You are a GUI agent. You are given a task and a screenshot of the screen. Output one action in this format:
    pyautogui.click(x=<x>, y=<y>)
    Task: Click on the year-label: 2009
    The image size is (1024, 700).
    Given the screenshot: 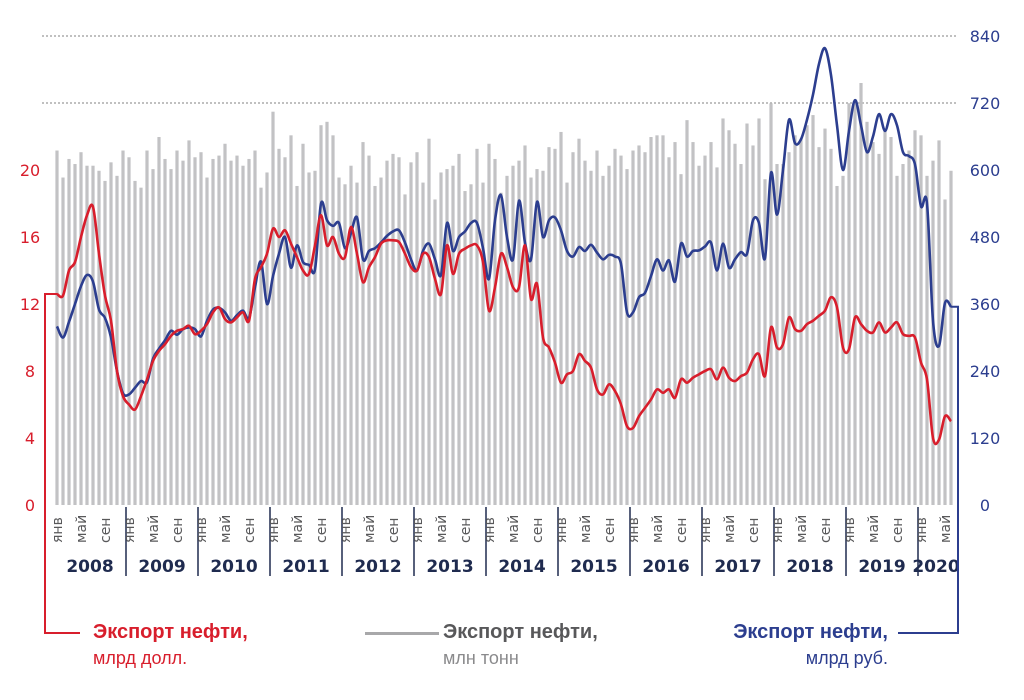 What is the action you would take?
    pyautogui.click(x=161, y=567)
    